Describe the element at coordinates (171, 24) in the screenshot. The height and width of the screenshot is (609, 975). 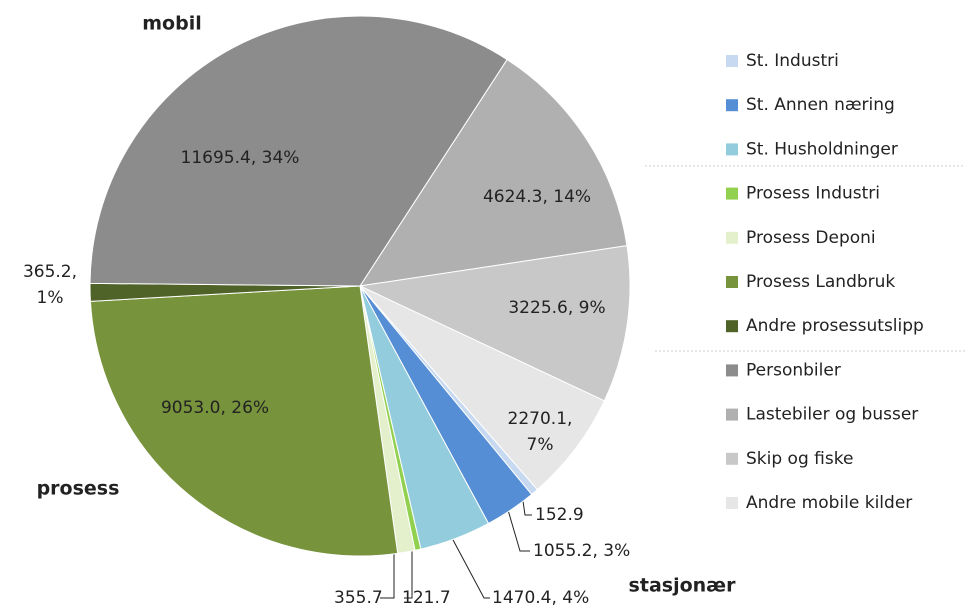
I see `group-label: mobil` at that location.